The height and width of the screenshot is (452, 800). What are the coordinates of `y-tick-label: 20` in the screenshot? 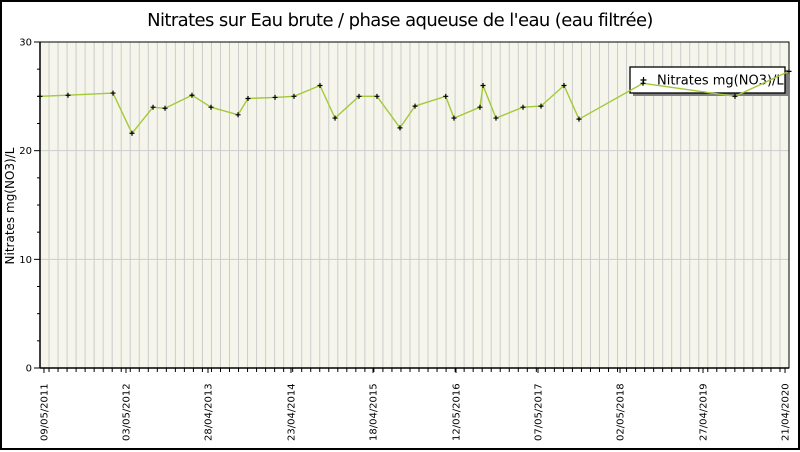 It's located at (25, 151).